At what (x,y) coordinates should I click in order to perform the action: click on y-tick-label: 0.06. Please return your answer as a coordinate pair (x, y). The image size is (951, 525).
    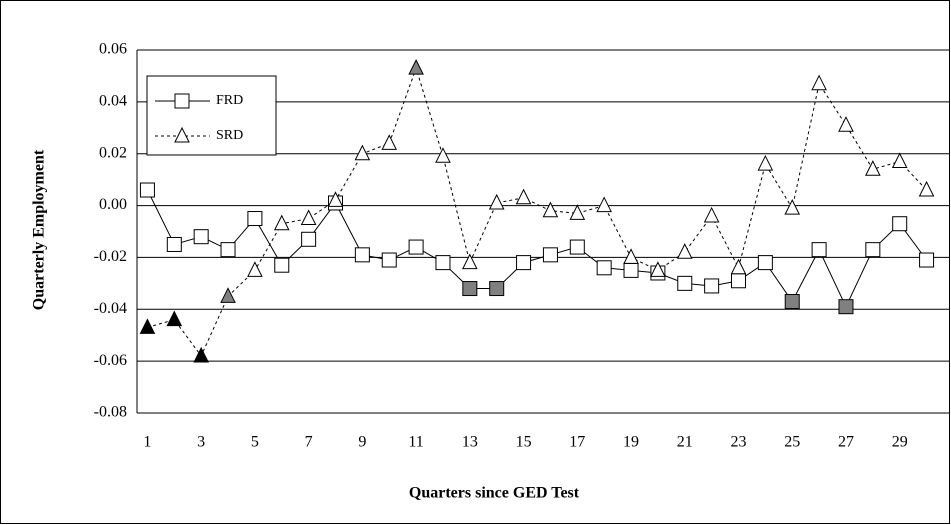
    Looking at the image, I should click on (113, 49).